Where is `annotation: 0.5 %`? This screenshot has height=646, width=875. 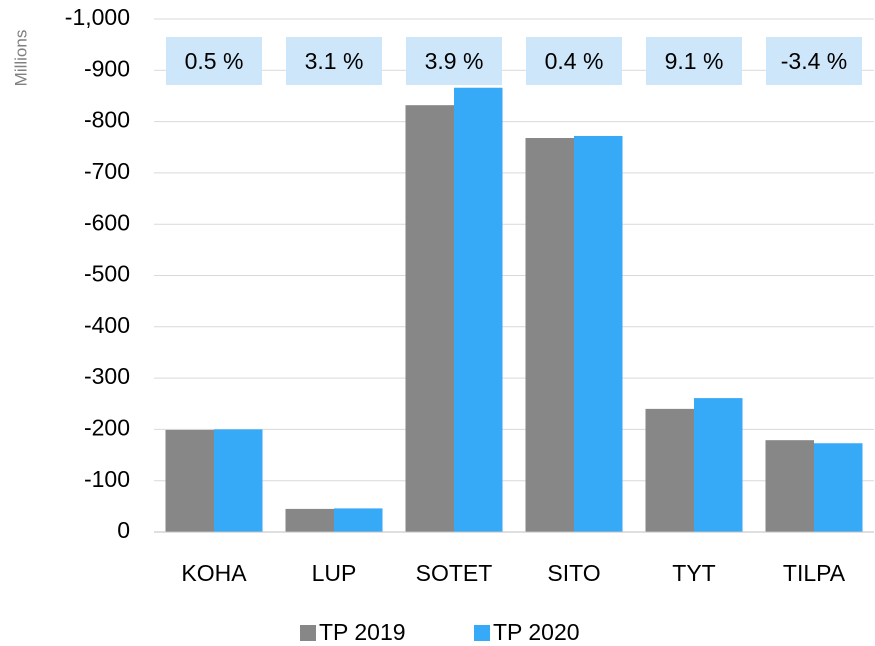
annotation: 0.5 % is located at coordinates (214, 61).